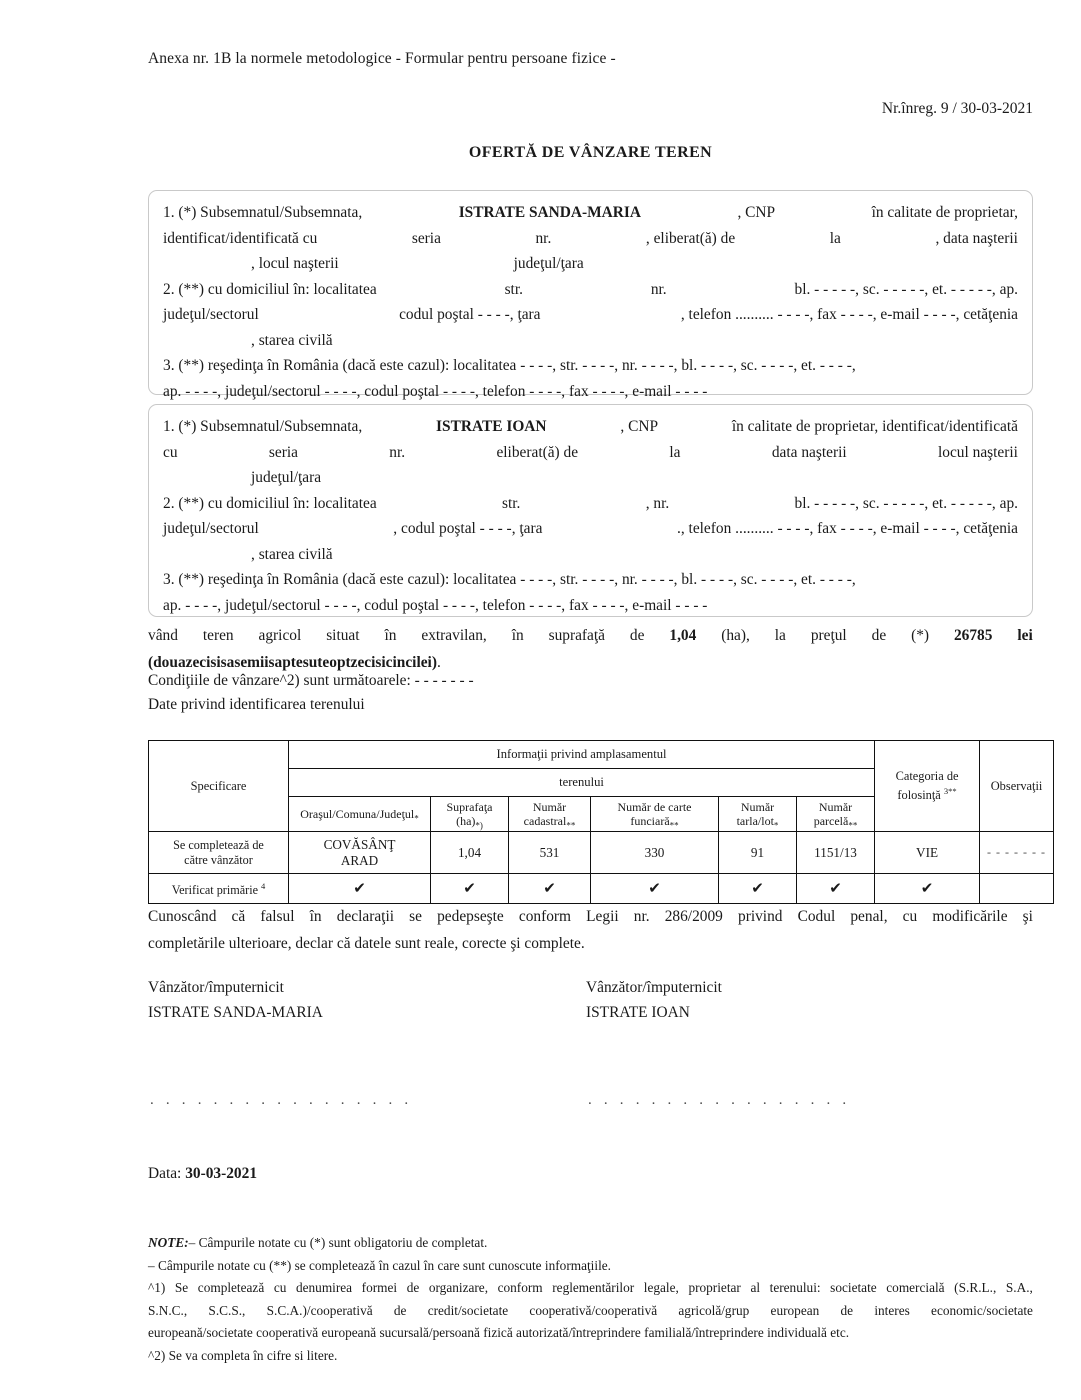  I want to click on sale-w13: de, so click(879, 635).